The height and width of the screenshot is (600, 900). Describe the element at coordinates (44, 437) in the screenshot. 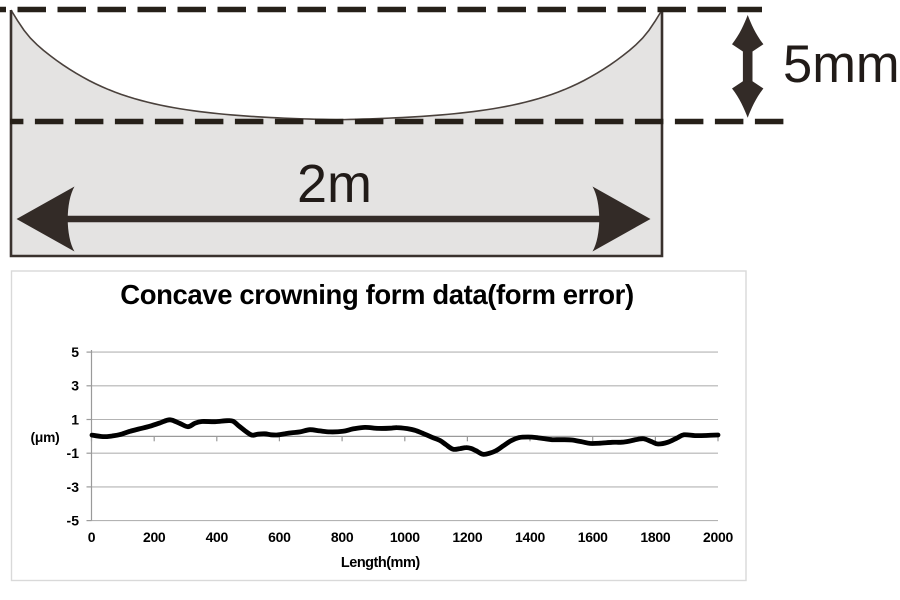

I see `svg-text: (μm)` at that location.